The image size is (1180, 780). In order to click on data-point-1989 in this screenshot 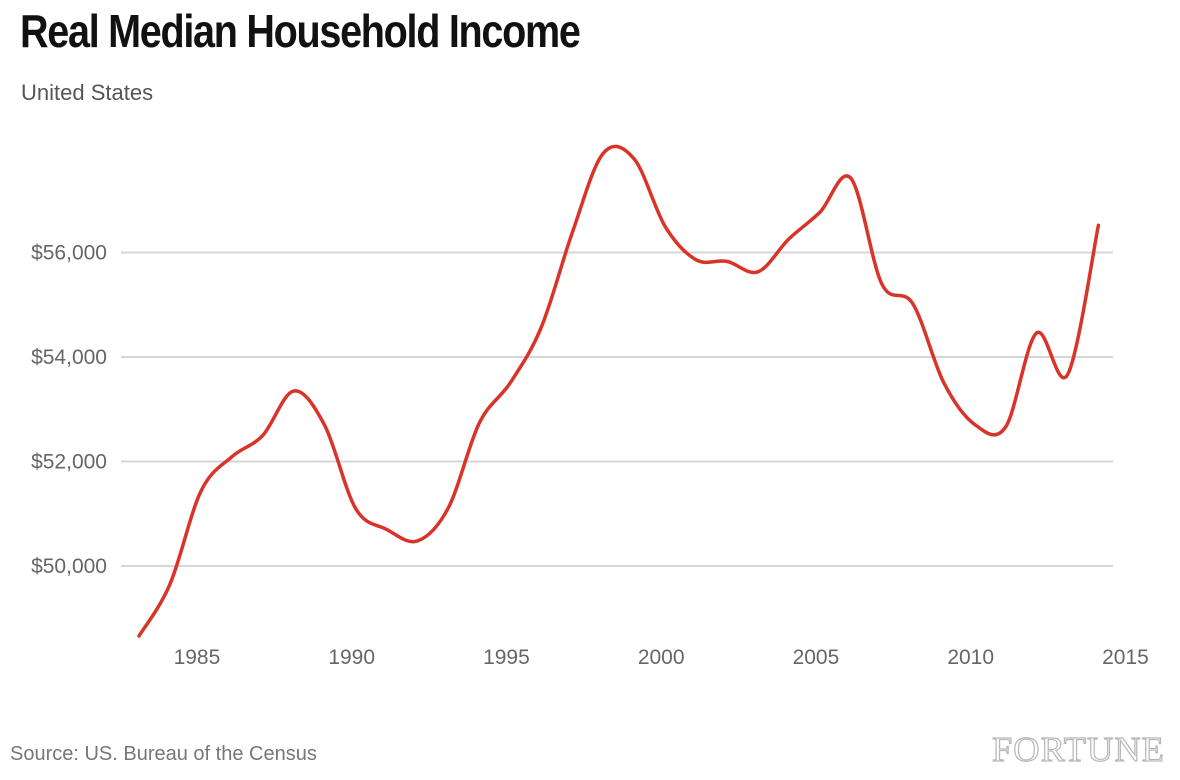, I will do `click(294, 391)`.